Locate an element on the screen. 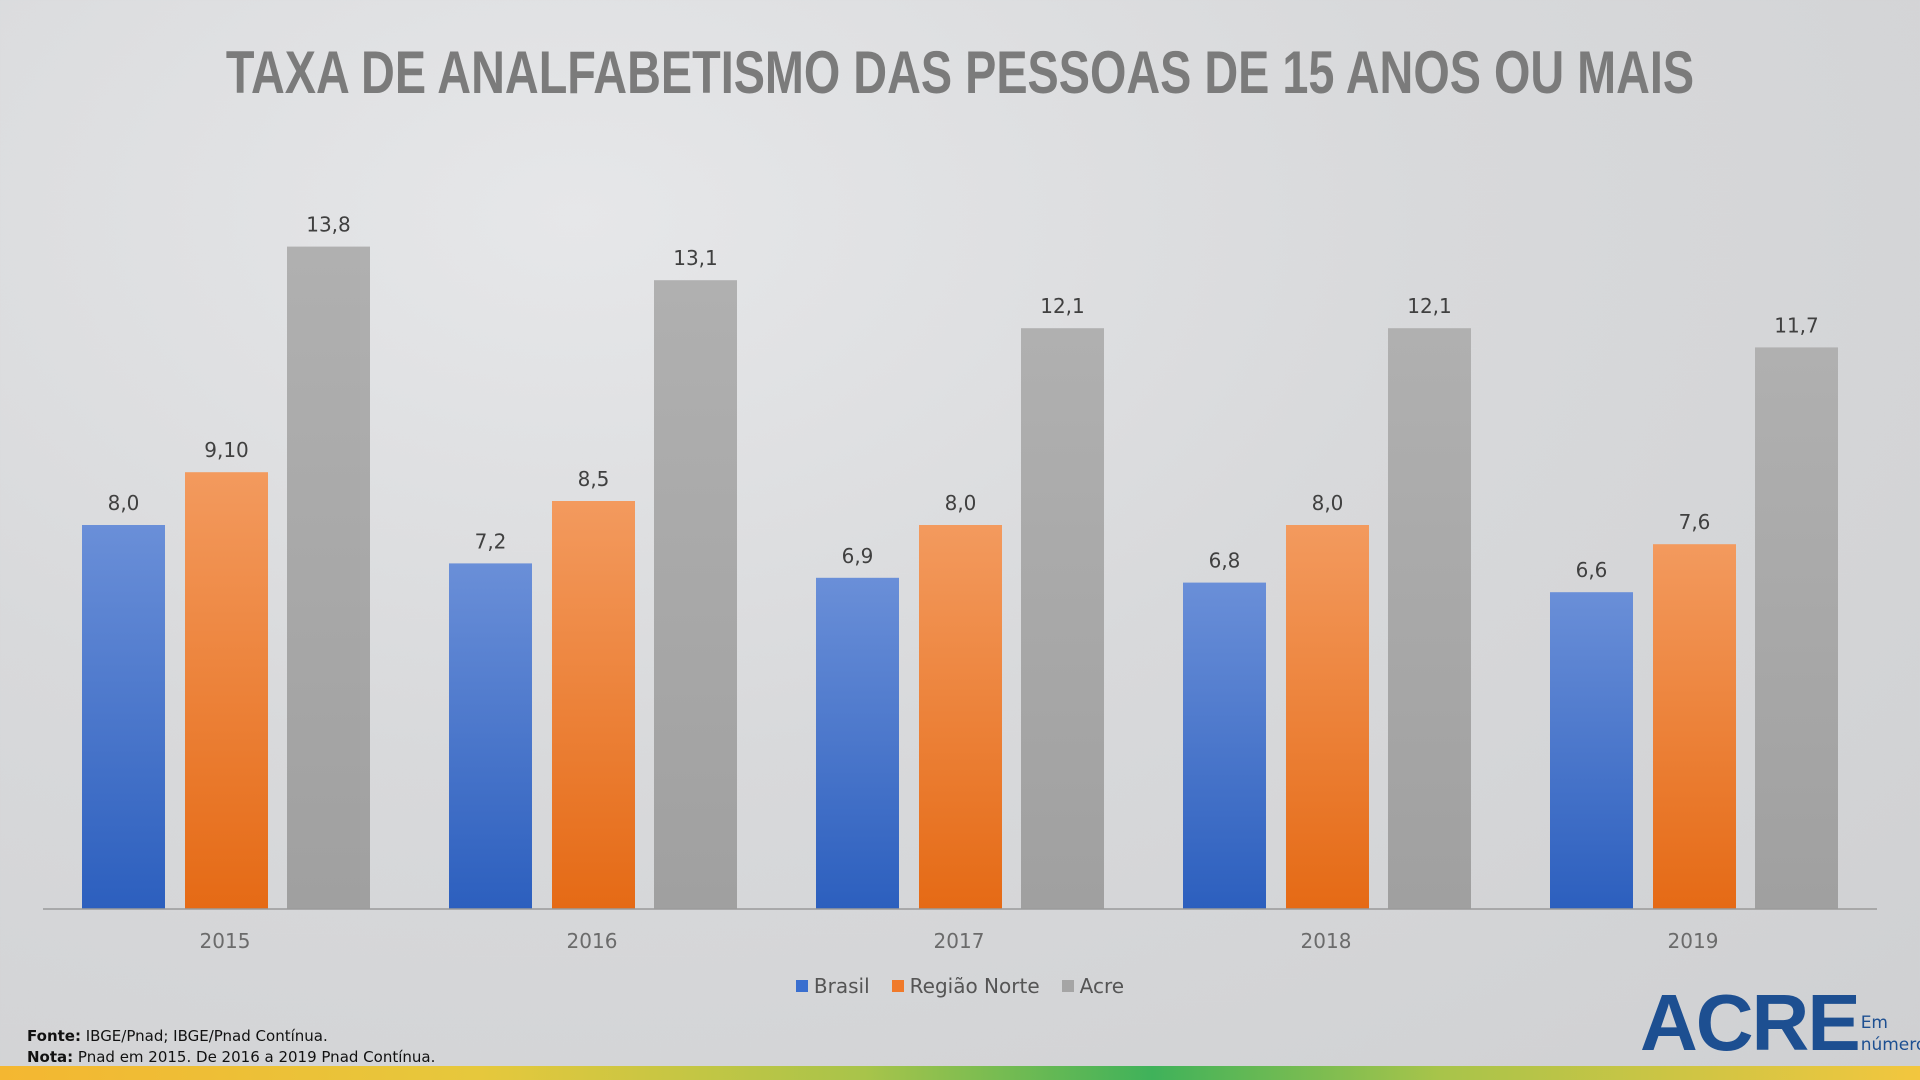 The image size is (1920, 1080). bar-brasil-2017 is located at coordinates (857, 743).